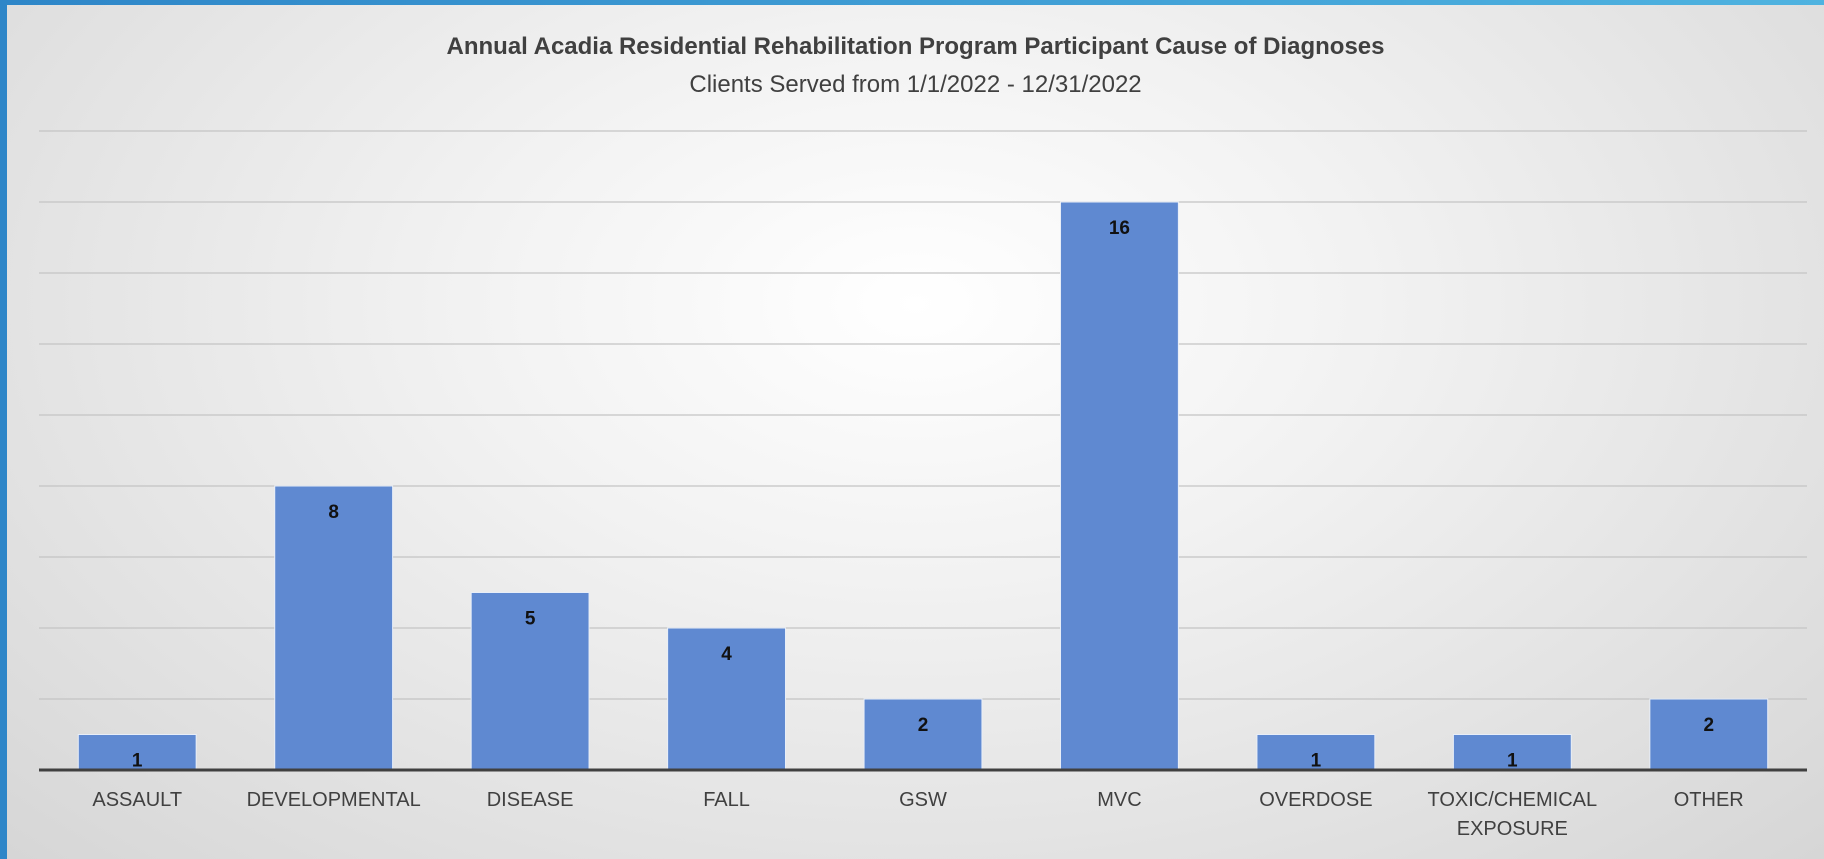  Describe the element at coordinates (726, 654) in the screenshot. I see `data-label: 4` at that location.